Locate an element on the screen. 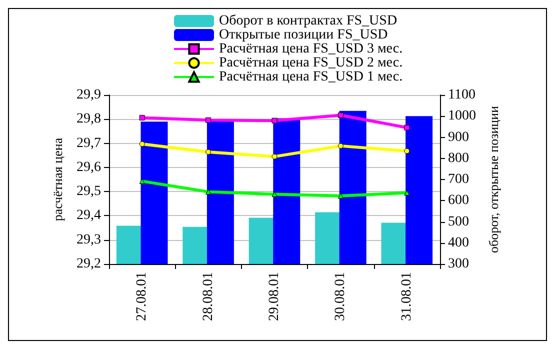 The height and width of the screenshot is (347, 553). legend-label: Расчётная цена FS_USD 3 мес. is located at coordinates (311, 49).